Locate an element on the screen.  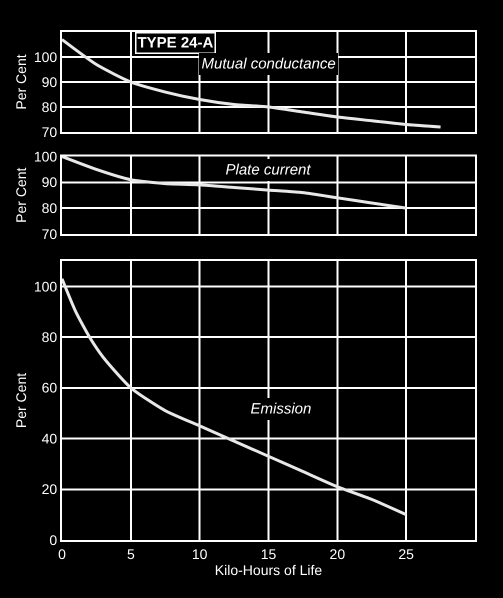
x-axis-title: Kilo-Hours of Life is located at coordinates (268, 570).